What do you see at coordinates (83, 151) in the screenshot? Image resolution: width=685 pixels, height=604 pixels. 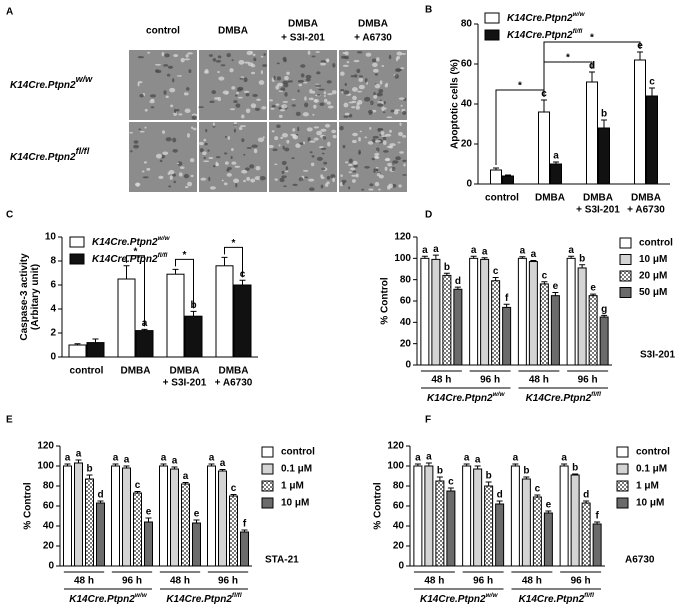 I see `label-superscript: fl/fl` at bounding box center [83, 151].